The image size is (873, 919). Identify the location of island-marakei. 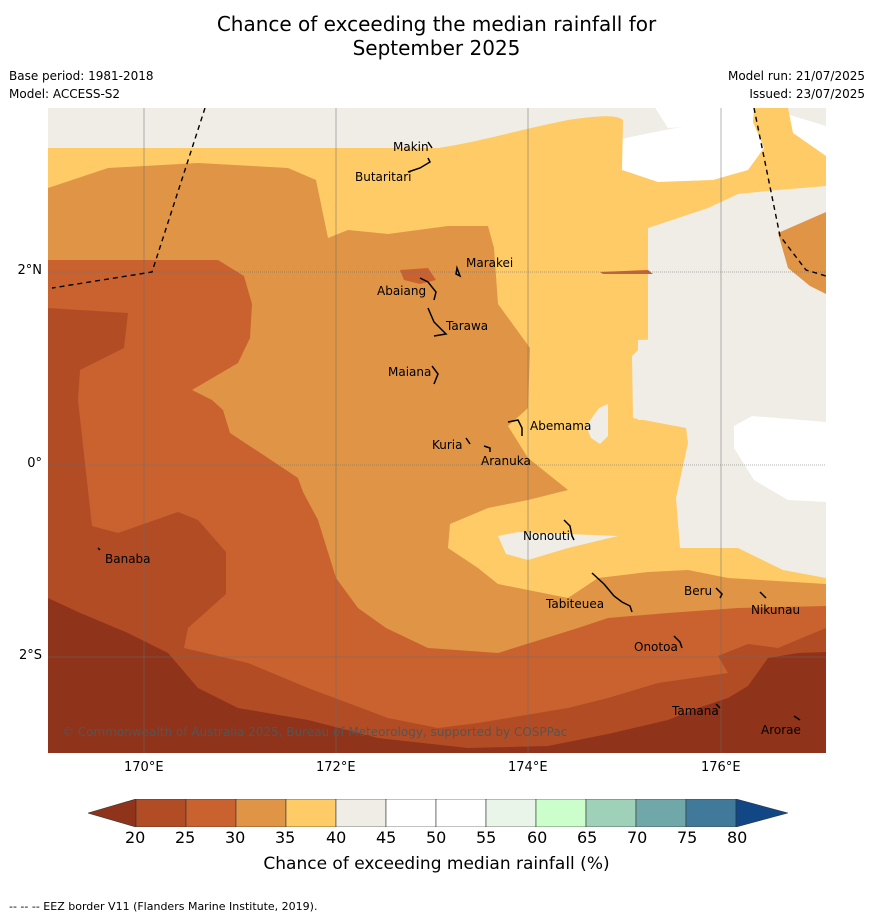
(458, 271).